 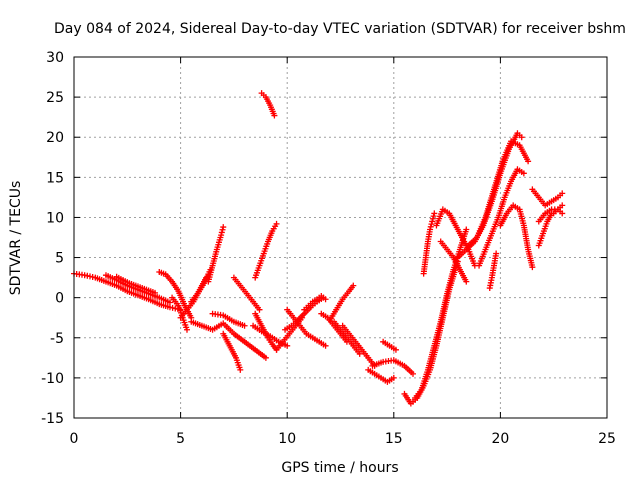 What do you see at coordinates (180, 439) in the screenshot?
I see `x-tick-label: 5` at bounding box center [180, 439].